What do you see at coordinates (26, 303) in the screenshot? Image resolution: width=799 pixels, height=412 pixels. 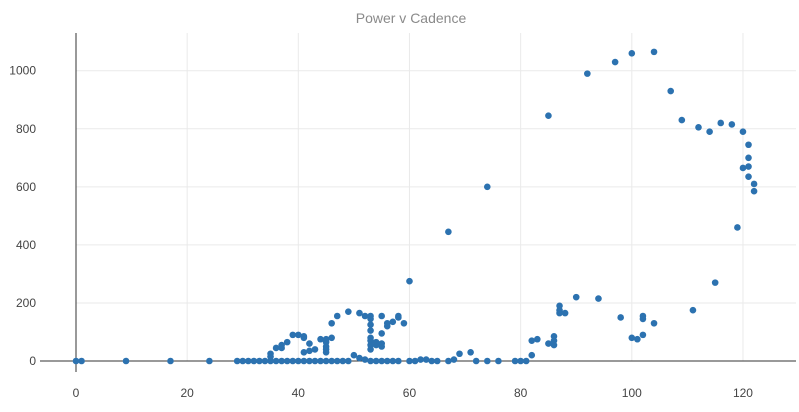 I see `y-tick-label: 200` at bounding box center [26, 303].